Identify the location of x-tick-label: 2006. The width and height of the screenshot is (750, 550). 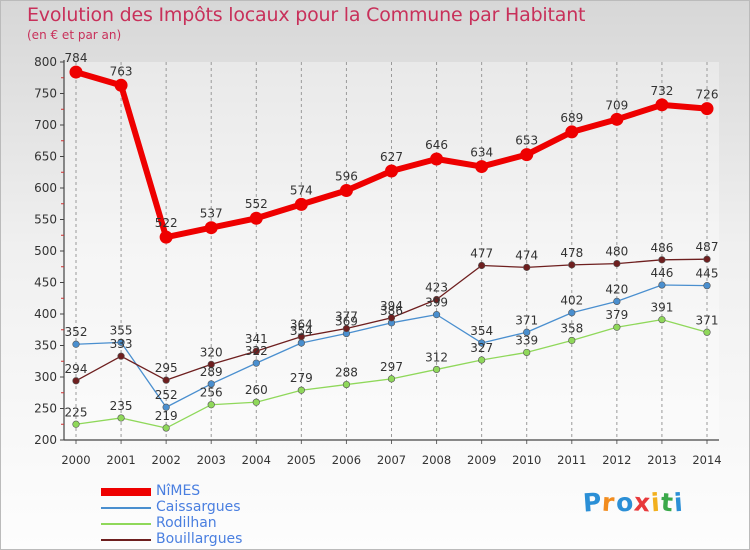
(346, 460).